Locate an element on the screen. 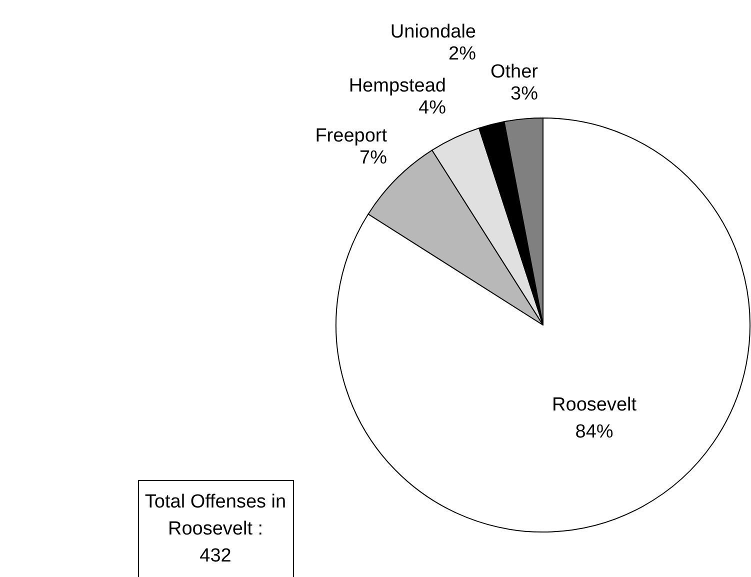 The width and height of the screenshot is (751, 577). slice-label: Roosevelt is located at coordinates (595, 405).